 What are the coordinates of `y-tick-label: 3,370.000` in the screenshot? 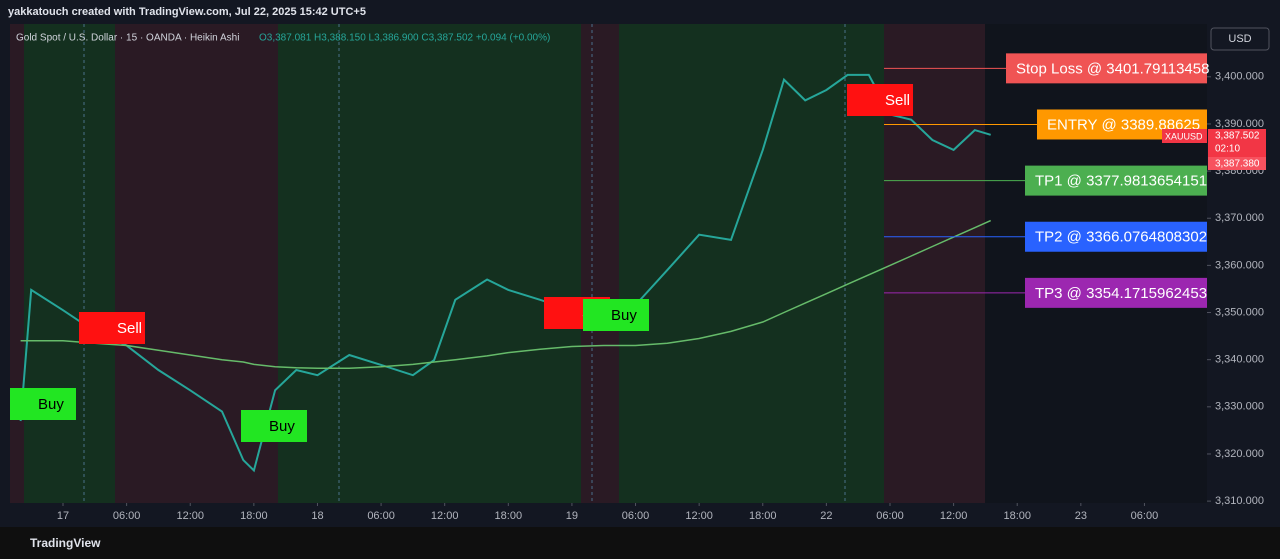 It's located at (1239, 218).